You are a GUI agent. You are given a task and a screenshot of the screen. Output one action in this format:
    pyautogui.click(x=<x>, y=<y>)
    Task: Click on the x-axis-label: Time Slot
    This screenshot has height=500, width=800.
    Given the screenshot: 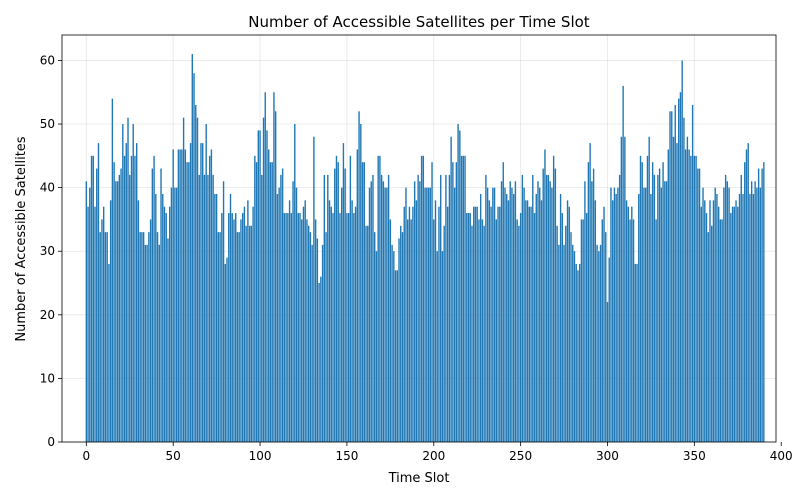 What is the action you would take?
    pyautogui.click(x=419, y=478)
    